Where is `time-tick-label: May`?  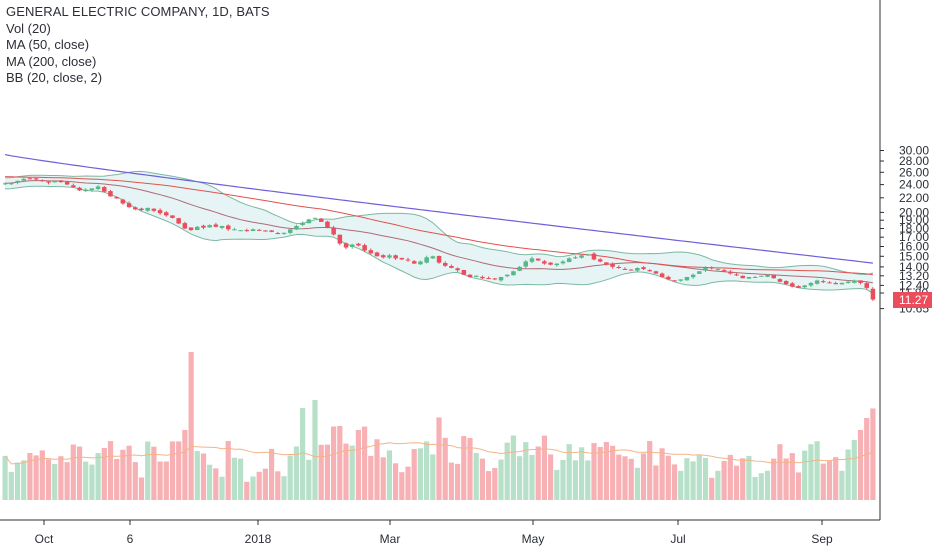
time-tick-label: May is located at coordinates (533, 539).